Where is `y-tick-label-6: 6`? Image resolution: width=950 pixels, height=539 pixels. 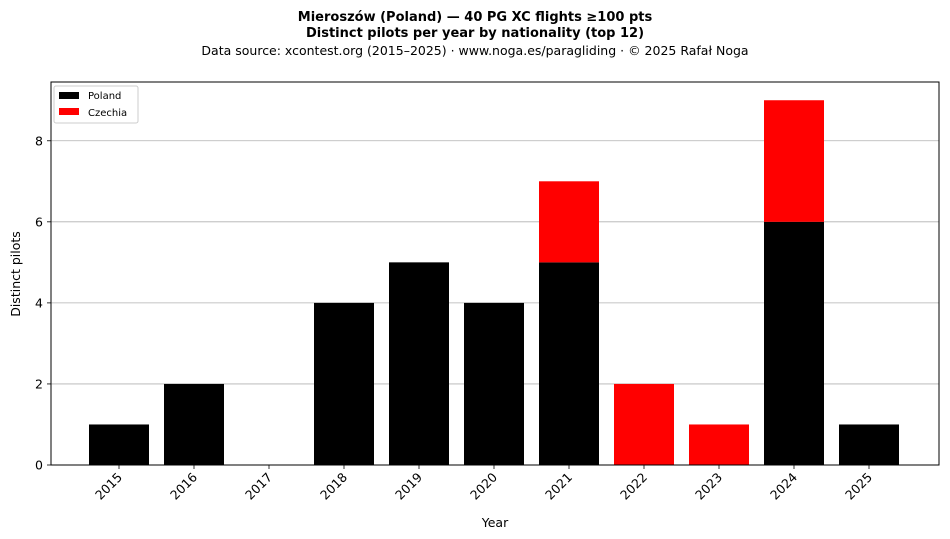
y-tick-label-6: 6 is located at coordinates (39, 221).